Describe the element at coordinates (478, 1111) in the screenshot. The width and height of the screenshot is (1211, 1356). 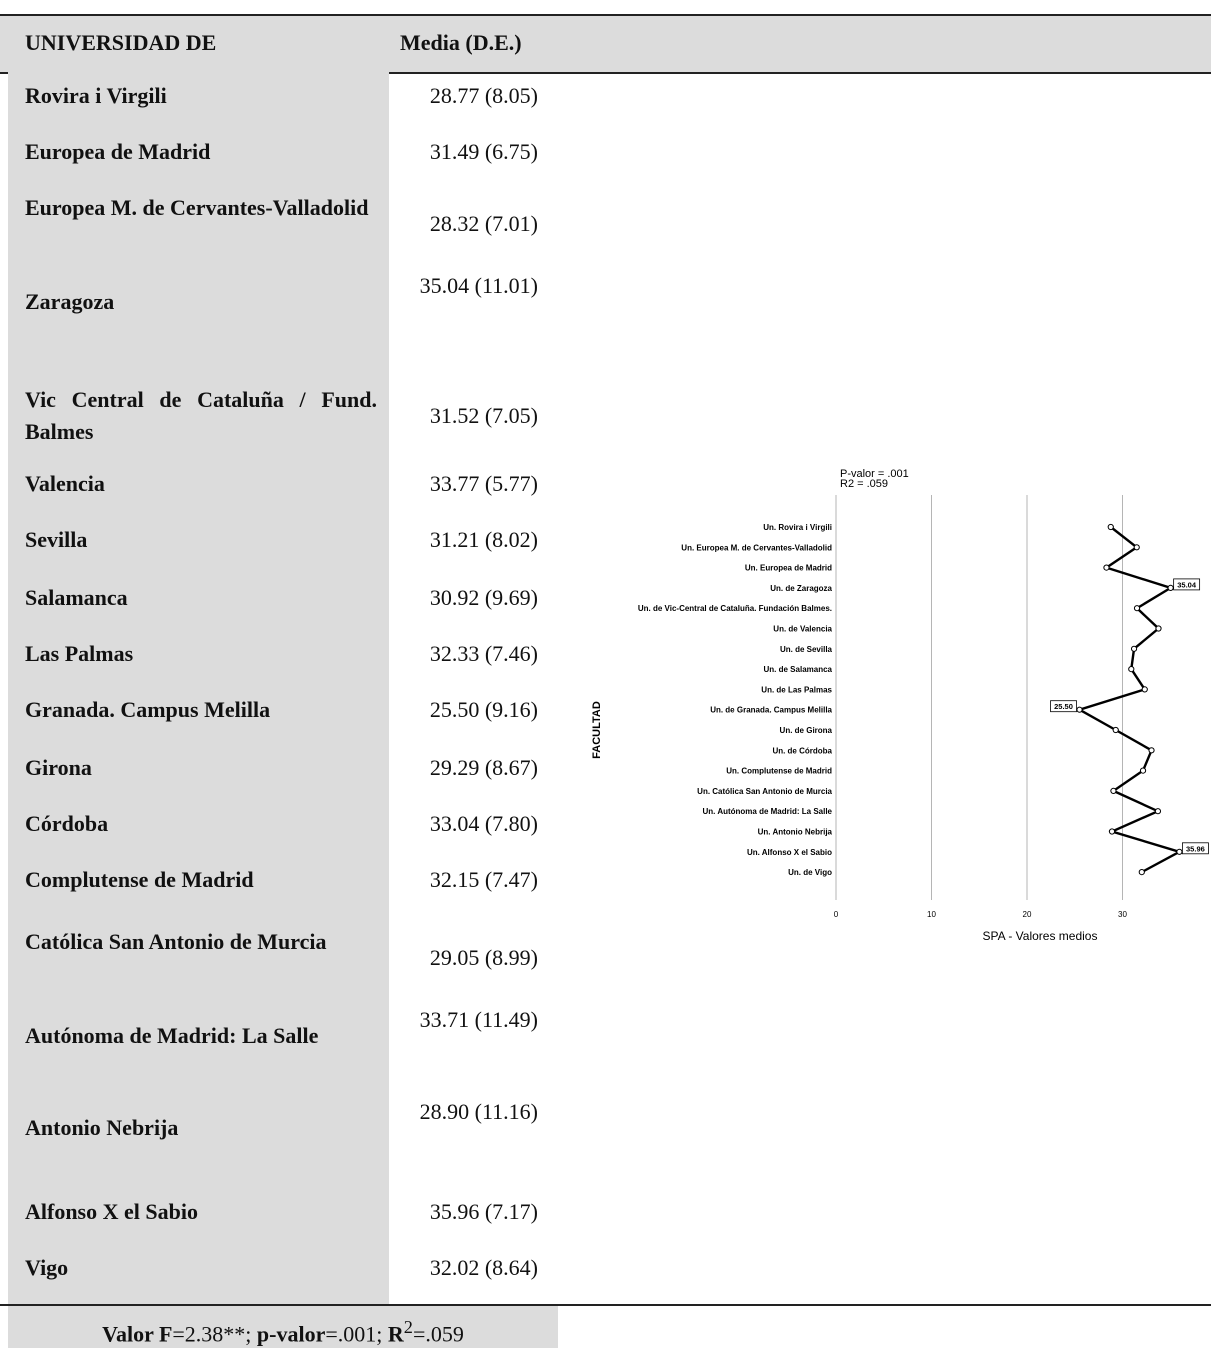
I see `mean-sd-value: 28.90 (11.16)` at that location.